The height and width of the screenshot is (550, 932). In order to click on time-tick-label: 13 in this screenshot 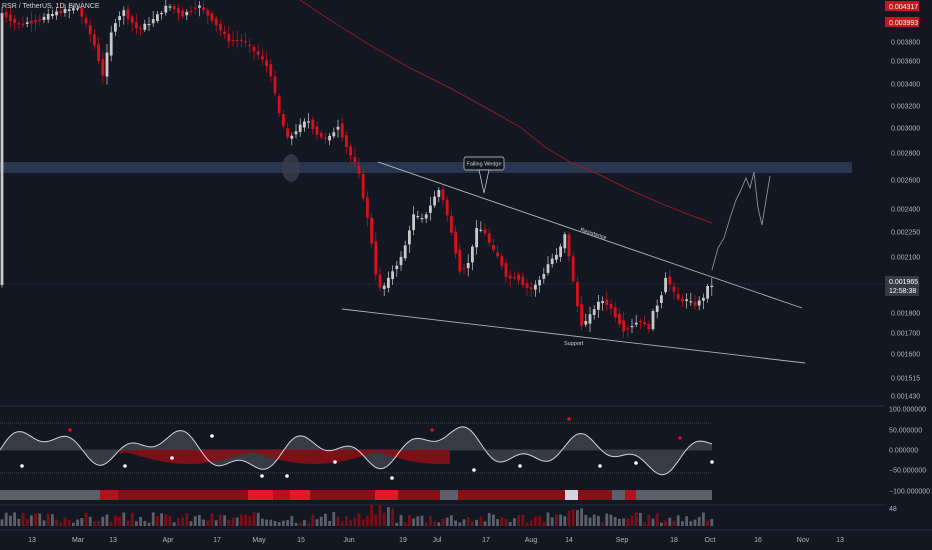, I will do `click(32, 540)`.